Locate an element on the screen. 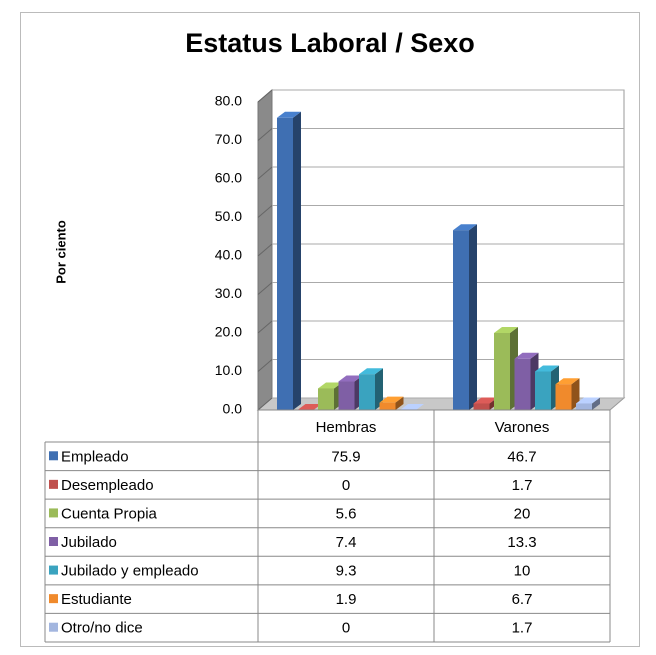 This screenshot has height=655, width=656. table-value: 13.3 is located at coordinates (521, 542).